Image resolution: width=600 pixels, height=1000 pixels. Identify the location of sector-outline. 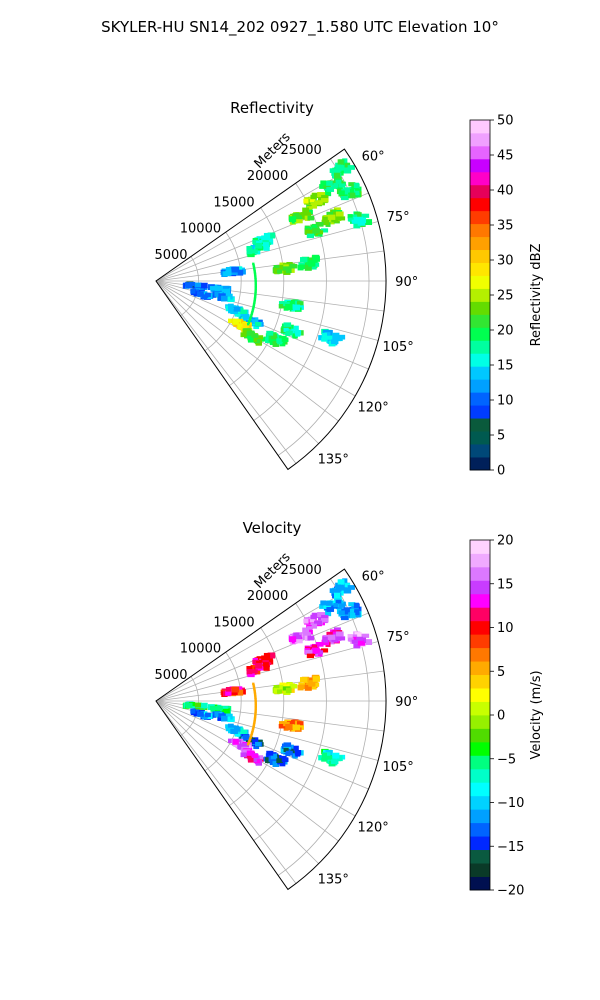
(271, 309).